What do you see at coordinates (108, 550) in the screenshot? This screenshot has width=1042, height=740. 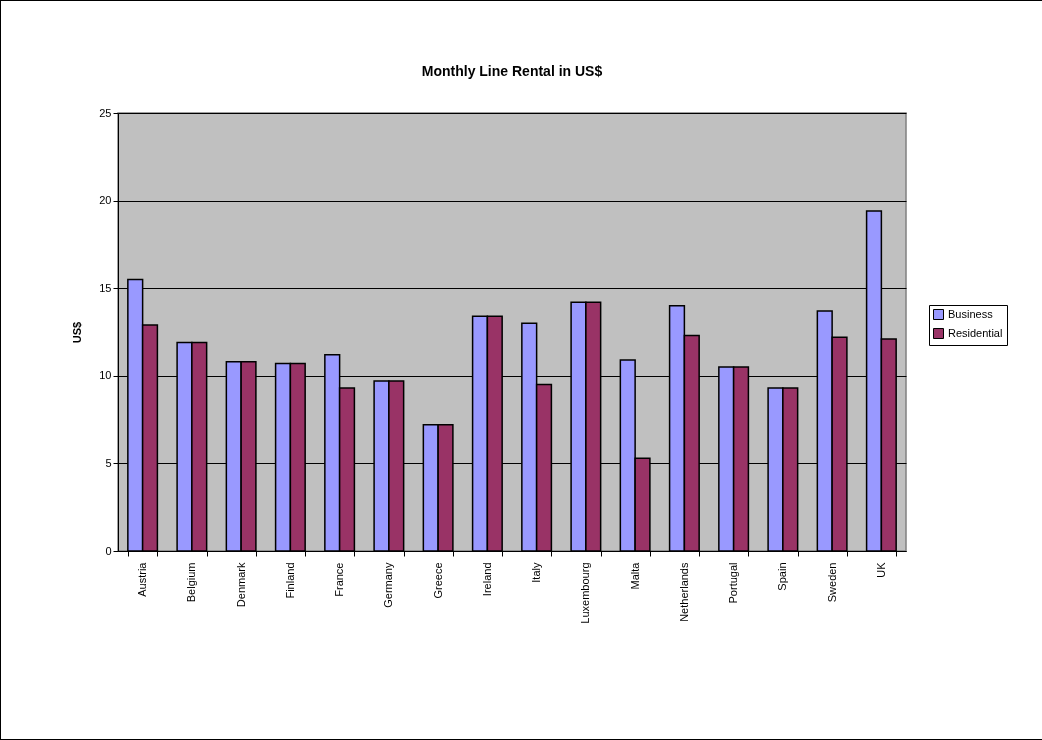 I see `y-tick-label: 0` at bounding box center [108, 550].